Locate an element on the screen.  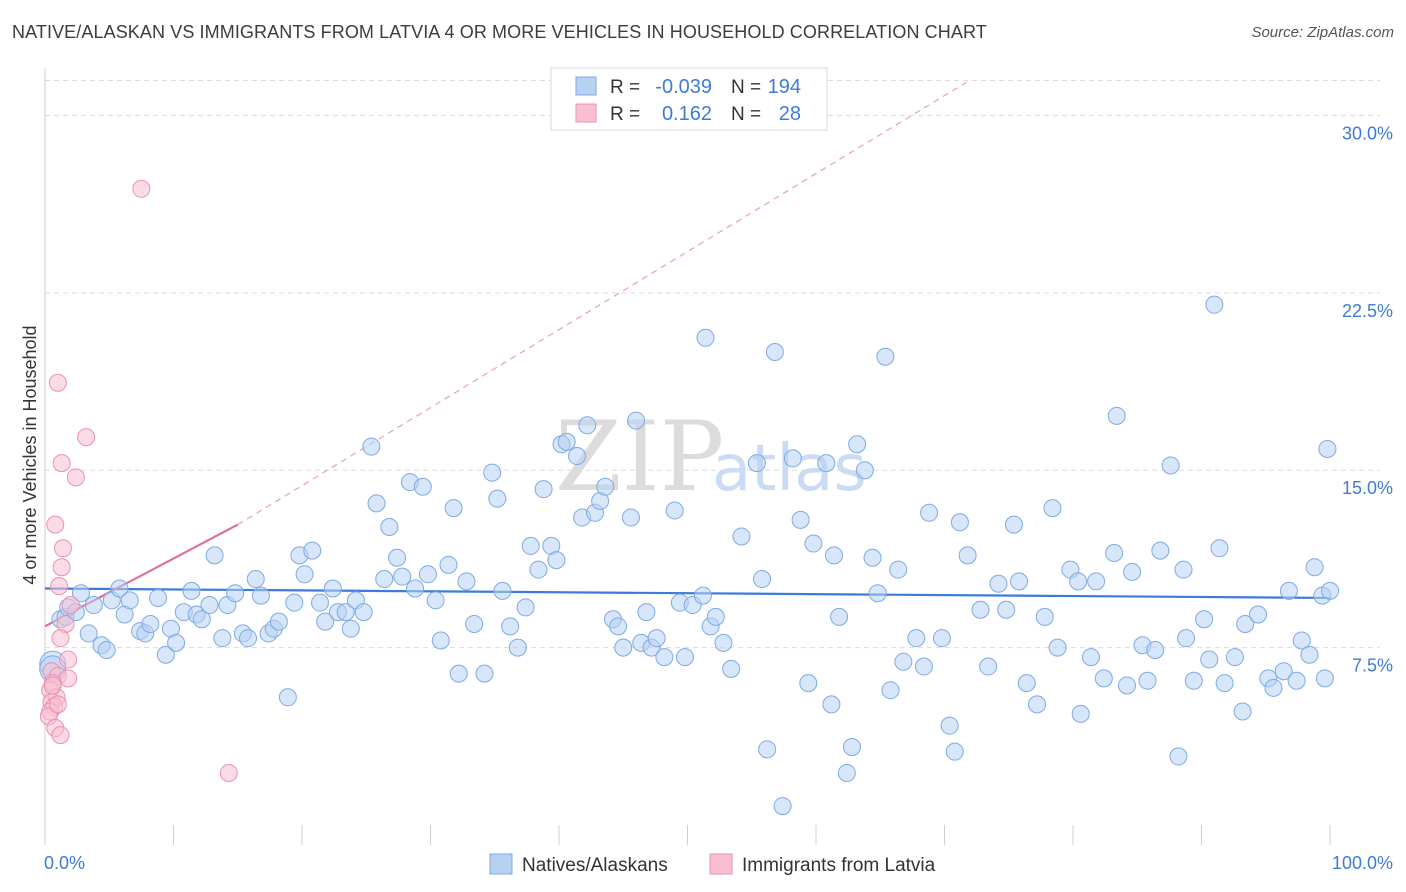
watermark-atlas: atlas is located at coordinates (789, 469).